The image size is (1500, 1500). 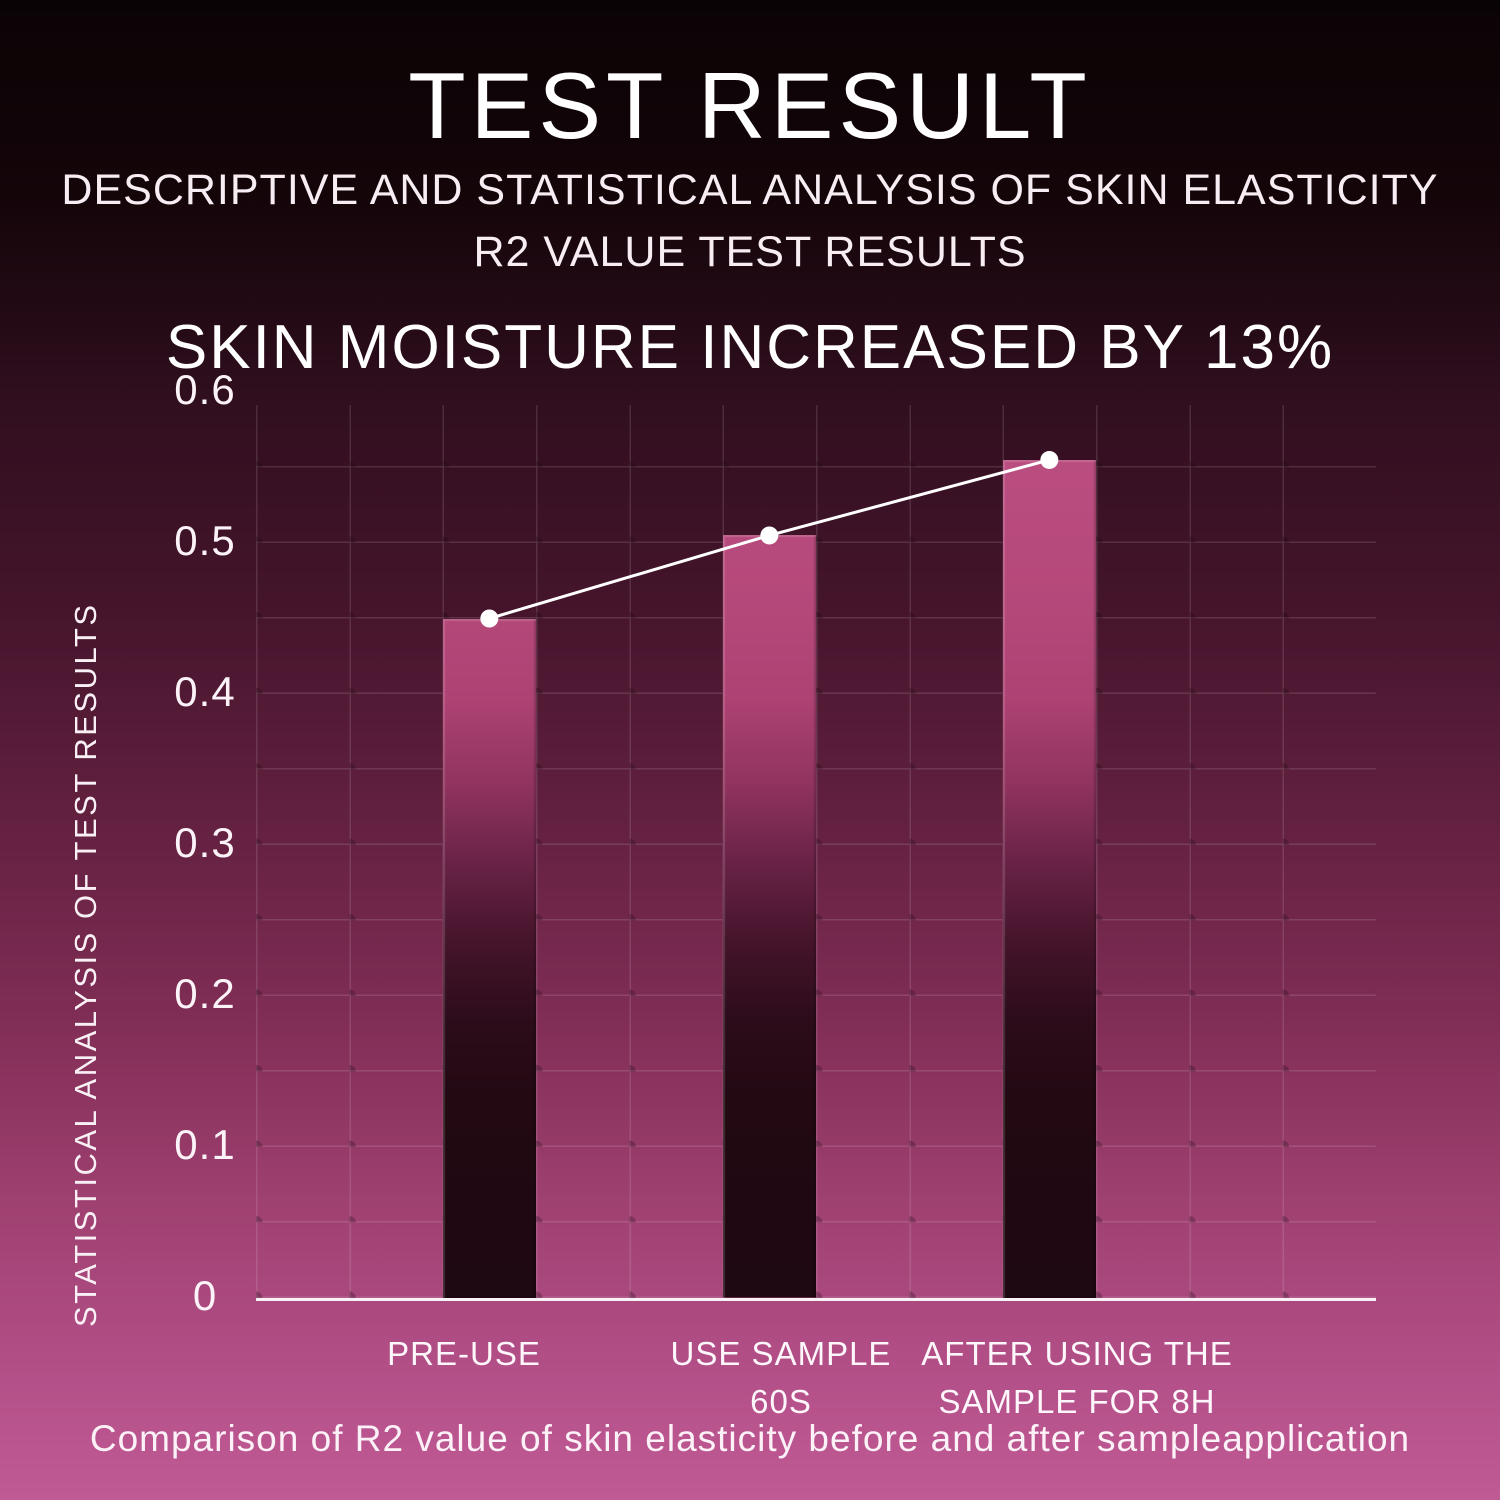 I want to click on x-category-label-3: AFTER USING THE SAMPLE FOR 8H, so click(x=1077, y=1377).